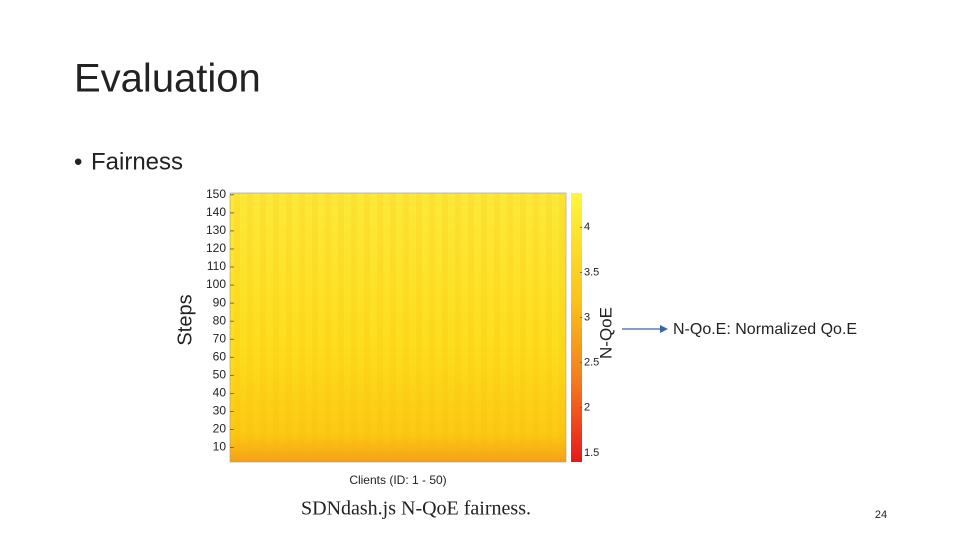 The image size is (960, 540). I want to click on y-tick-label: 90, so click(220, 302).